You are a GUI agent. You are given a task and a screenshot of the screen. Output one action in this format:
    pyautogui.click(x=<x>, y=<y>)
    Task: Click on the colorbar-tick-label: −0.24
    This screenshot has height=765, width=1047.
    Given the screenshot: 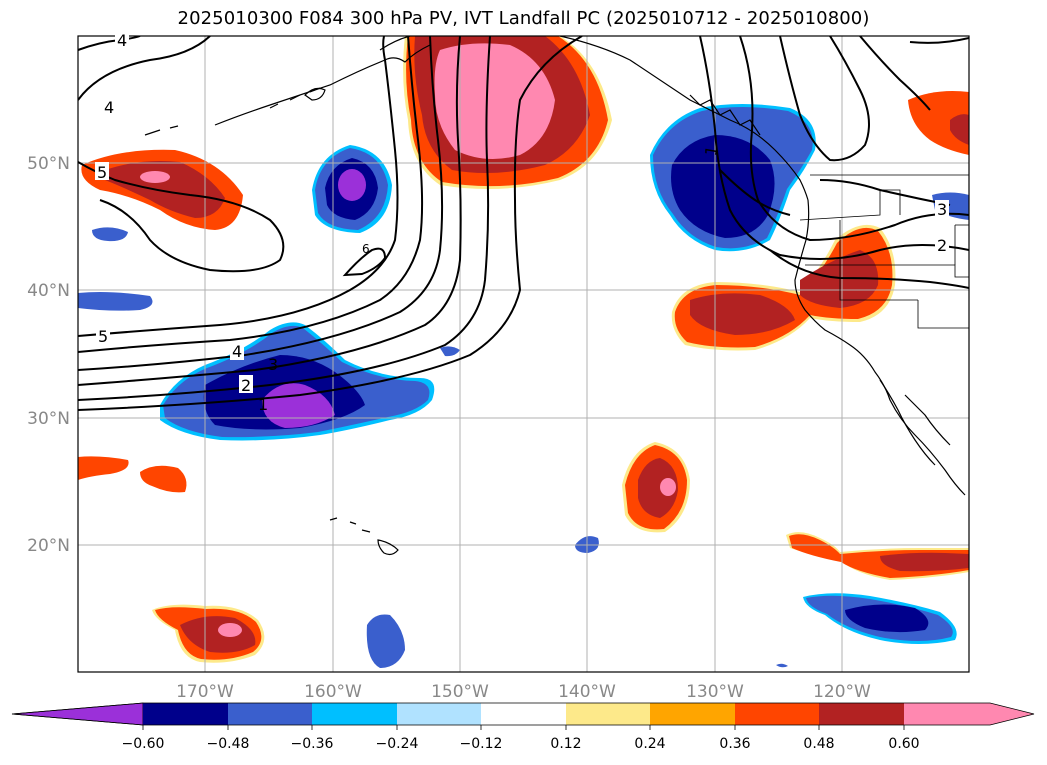 What is the action you would take?
    pyautogui.click(x=397, y=744)
    